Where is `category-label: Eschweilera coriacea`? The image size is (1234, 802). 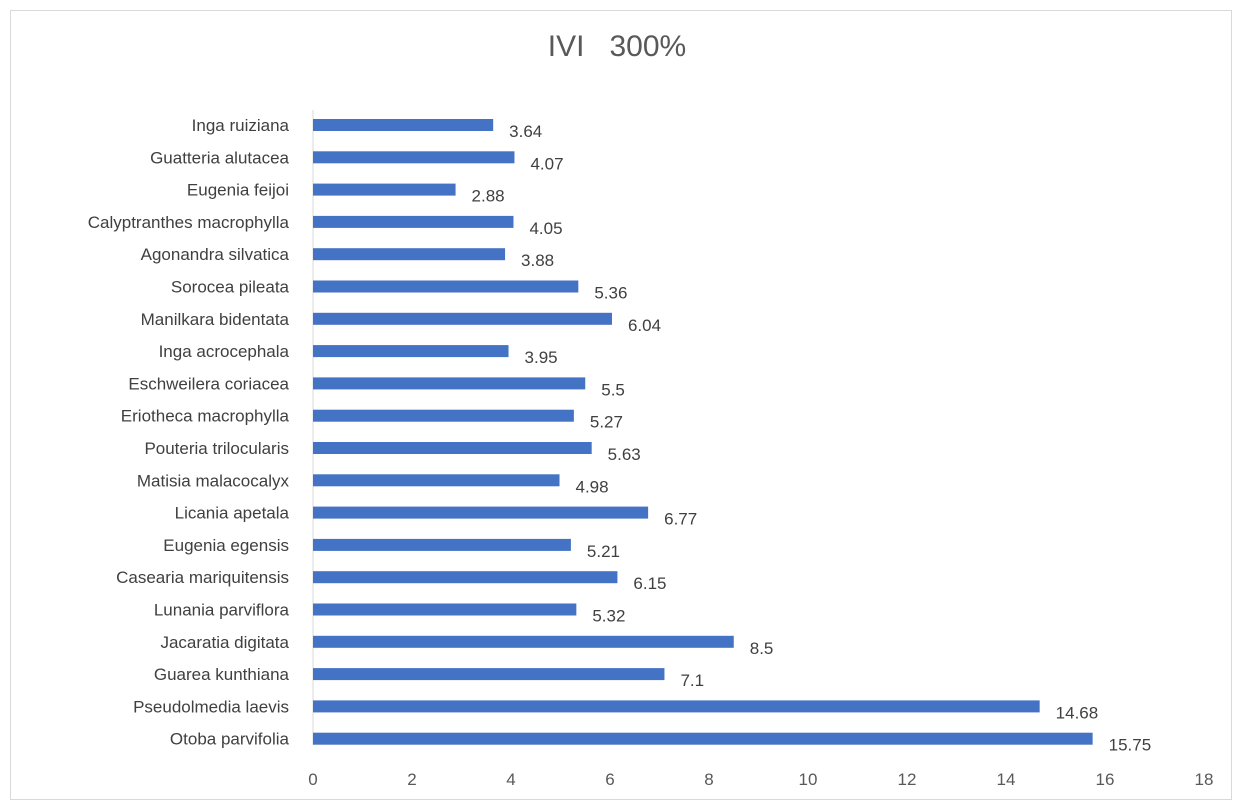
category-label: Eschweilera coriacea is located at coordinates (208, 383).